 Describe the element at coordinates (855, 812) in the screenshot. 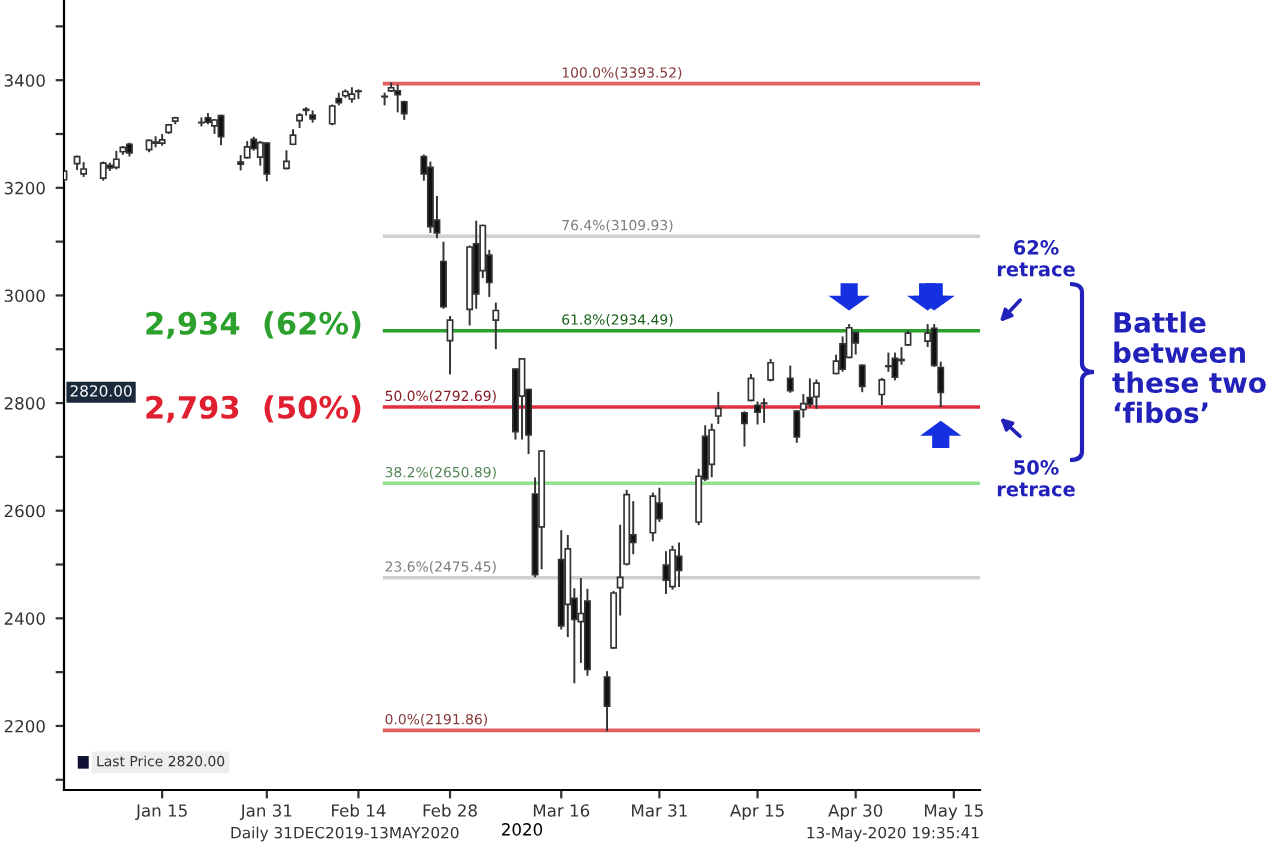

I see `x-tick-label: Apr 30` at that location.